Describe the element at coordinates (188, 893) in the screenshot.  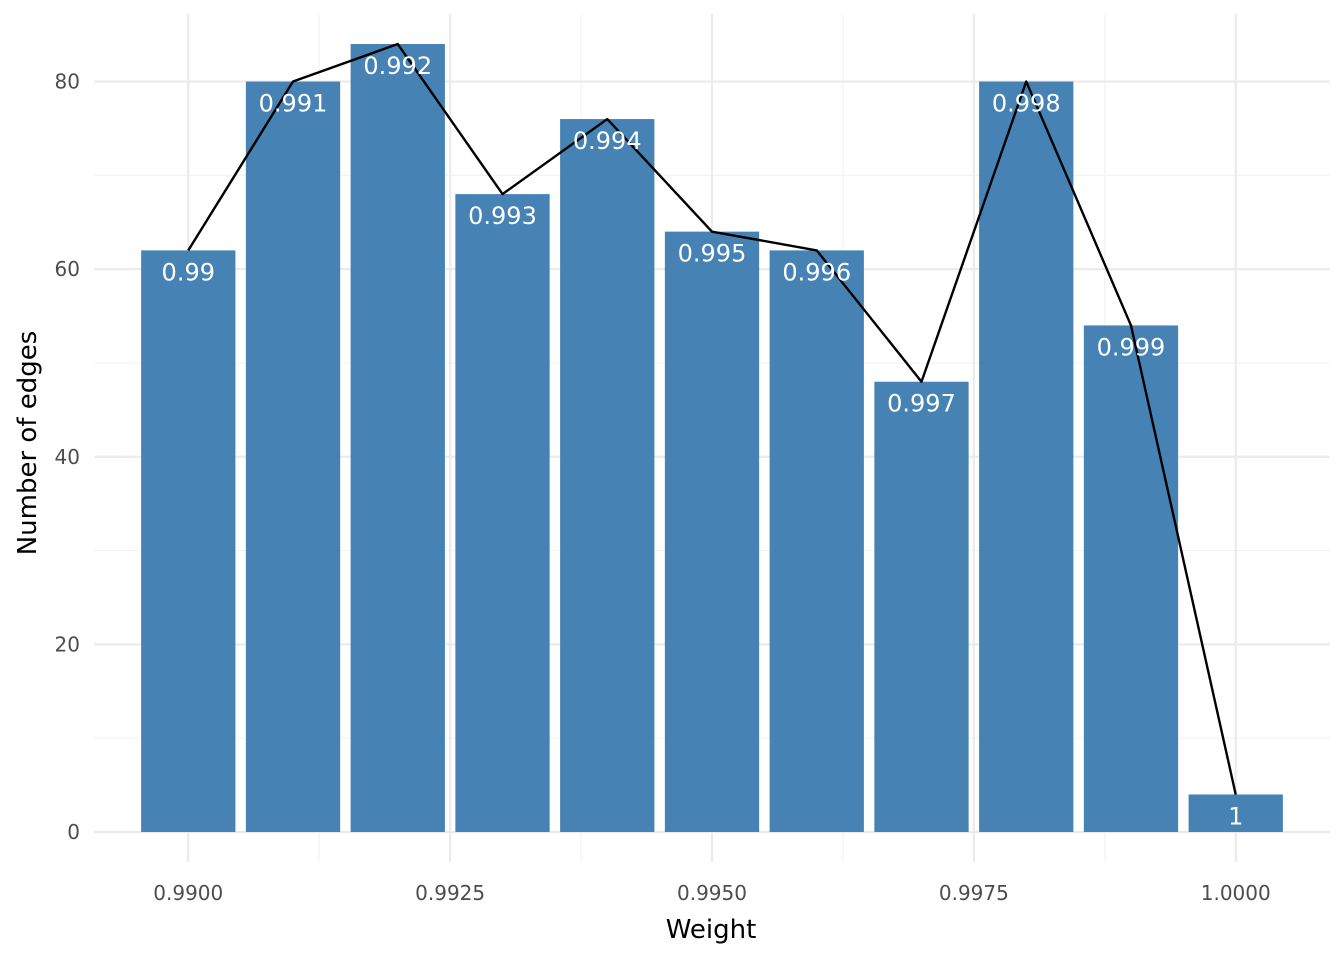
I see `x-tick-label: 0.9900` at that location.